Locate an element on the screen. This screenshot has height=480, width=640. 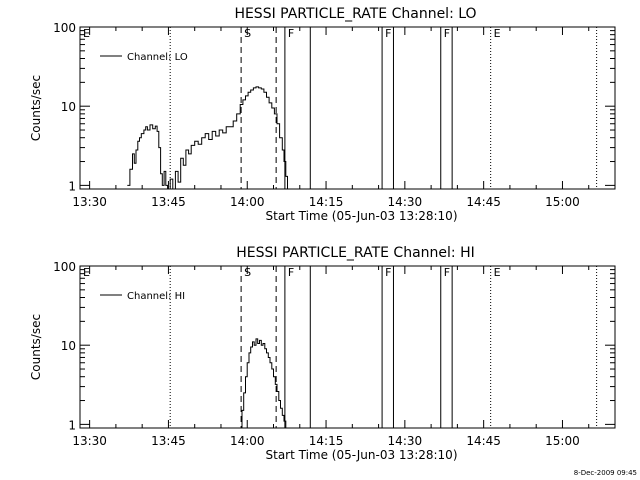
footer-timestamp: 8-Dec-2009 09:45 is located at coordinates (605, 473).